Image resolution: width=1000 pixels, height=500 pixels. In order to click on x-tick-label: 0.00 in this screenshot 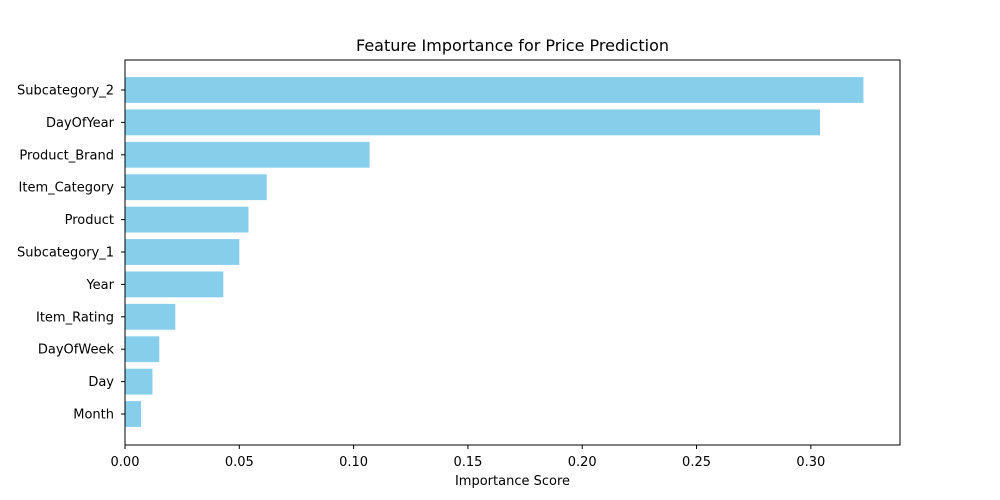, I will do `click(125, 462)`.